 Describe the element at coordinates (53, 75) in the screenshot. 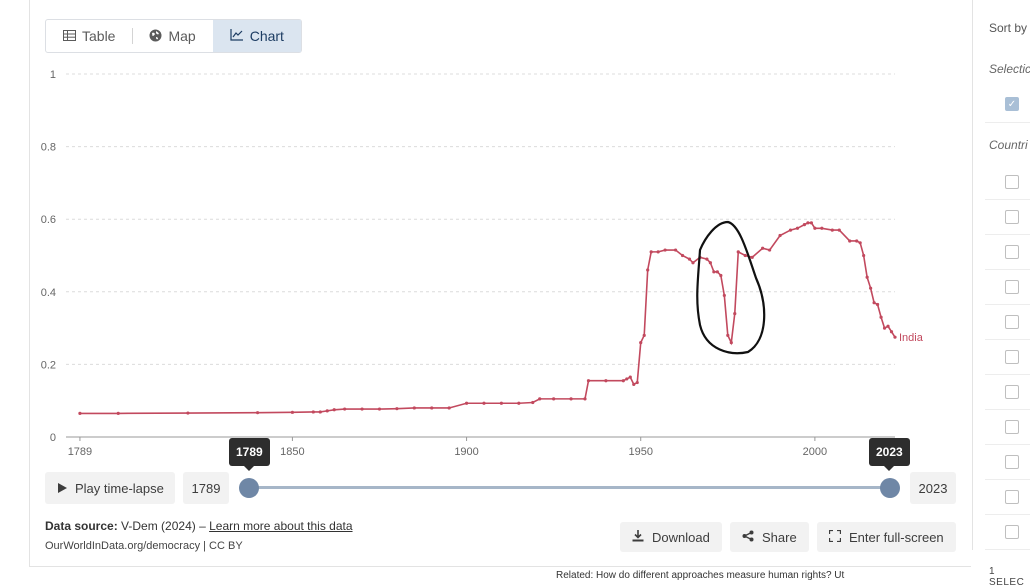

I see `y-tick-label: 1` at that location.